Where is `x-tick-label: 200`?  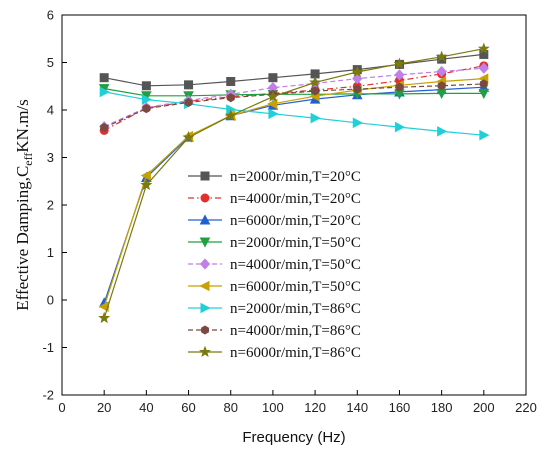
x-tick-label: 200 is located at coordinates (484, 407).